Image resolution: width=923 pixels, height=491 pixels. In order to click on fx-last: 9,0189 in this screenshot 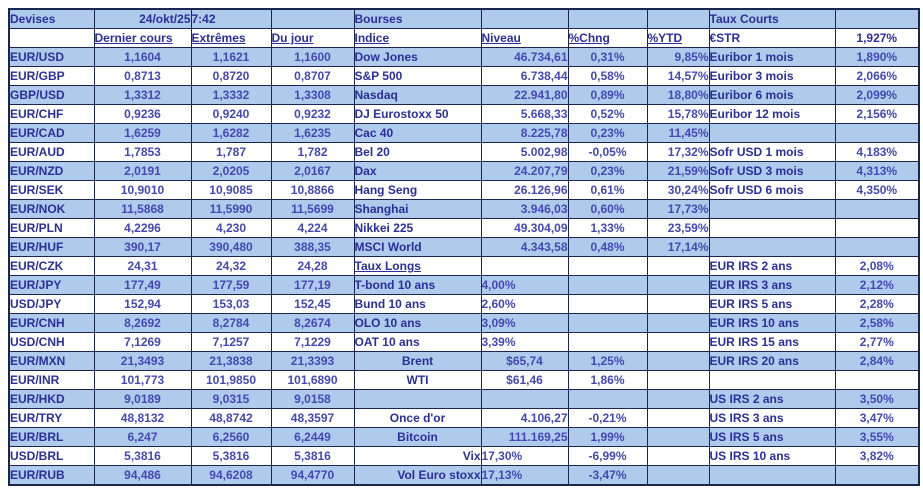, I will do `click(142, 399)`.